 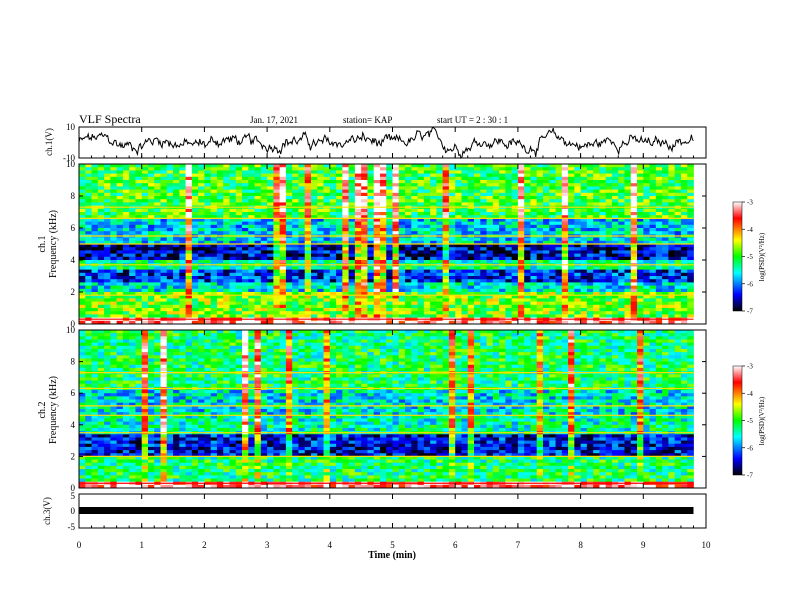 What do you see at coordinates (204, 545) in the screenshot?
I see `time-tick-label: 2` at bounding box center [204, 545].